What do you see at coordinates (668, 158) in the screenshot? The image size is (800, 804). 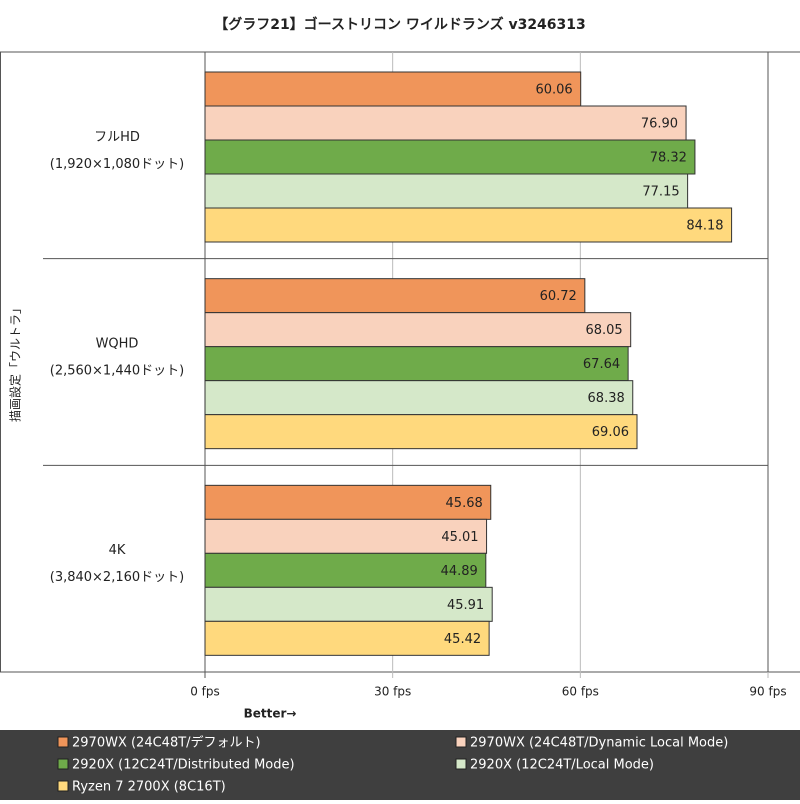 I see `value-label: 78.32` at bounding box center [668, 158].